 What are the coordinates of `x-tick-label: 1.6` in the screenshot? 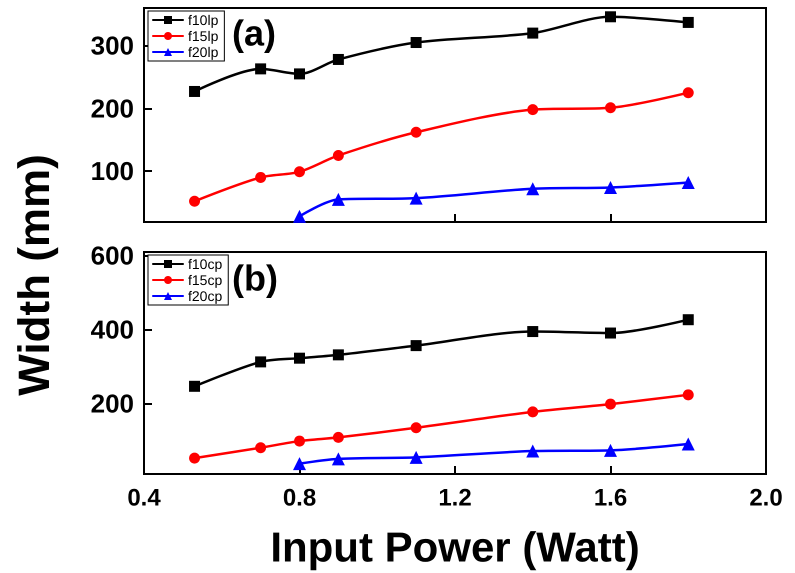 It's located at (611, 498).